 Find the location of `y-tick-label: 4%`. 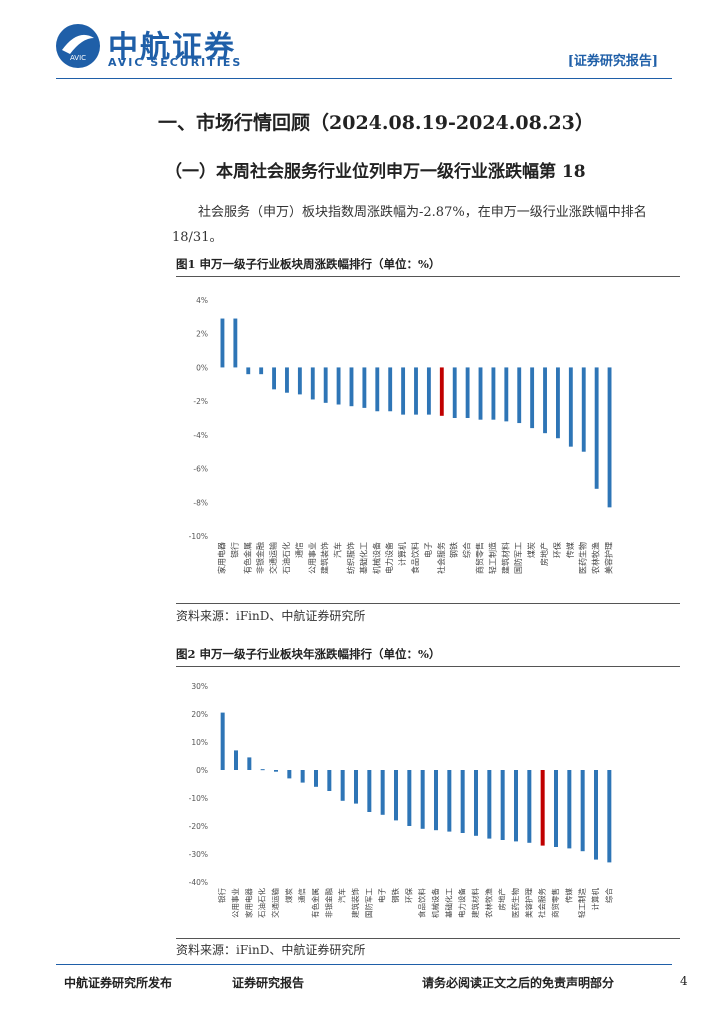

y-tick-label: 4% is located at coordinates (202, 300).